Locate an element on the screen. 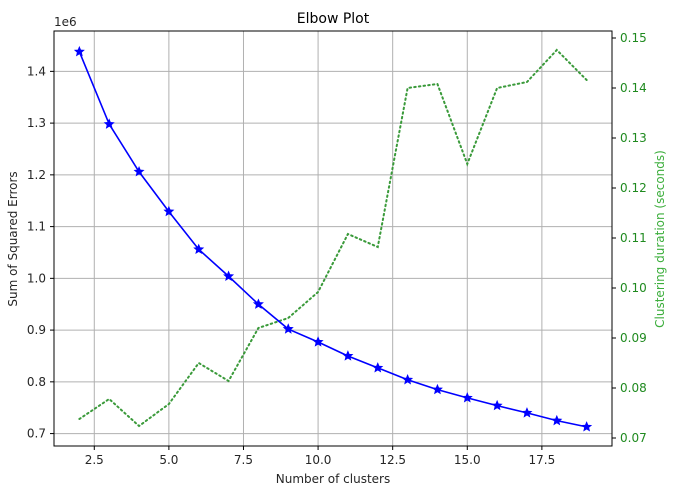 Image resolution: width=680 pixels, height=496 pixels. y-right-tick-label: 0.07 is located at coordinates (633, 438).